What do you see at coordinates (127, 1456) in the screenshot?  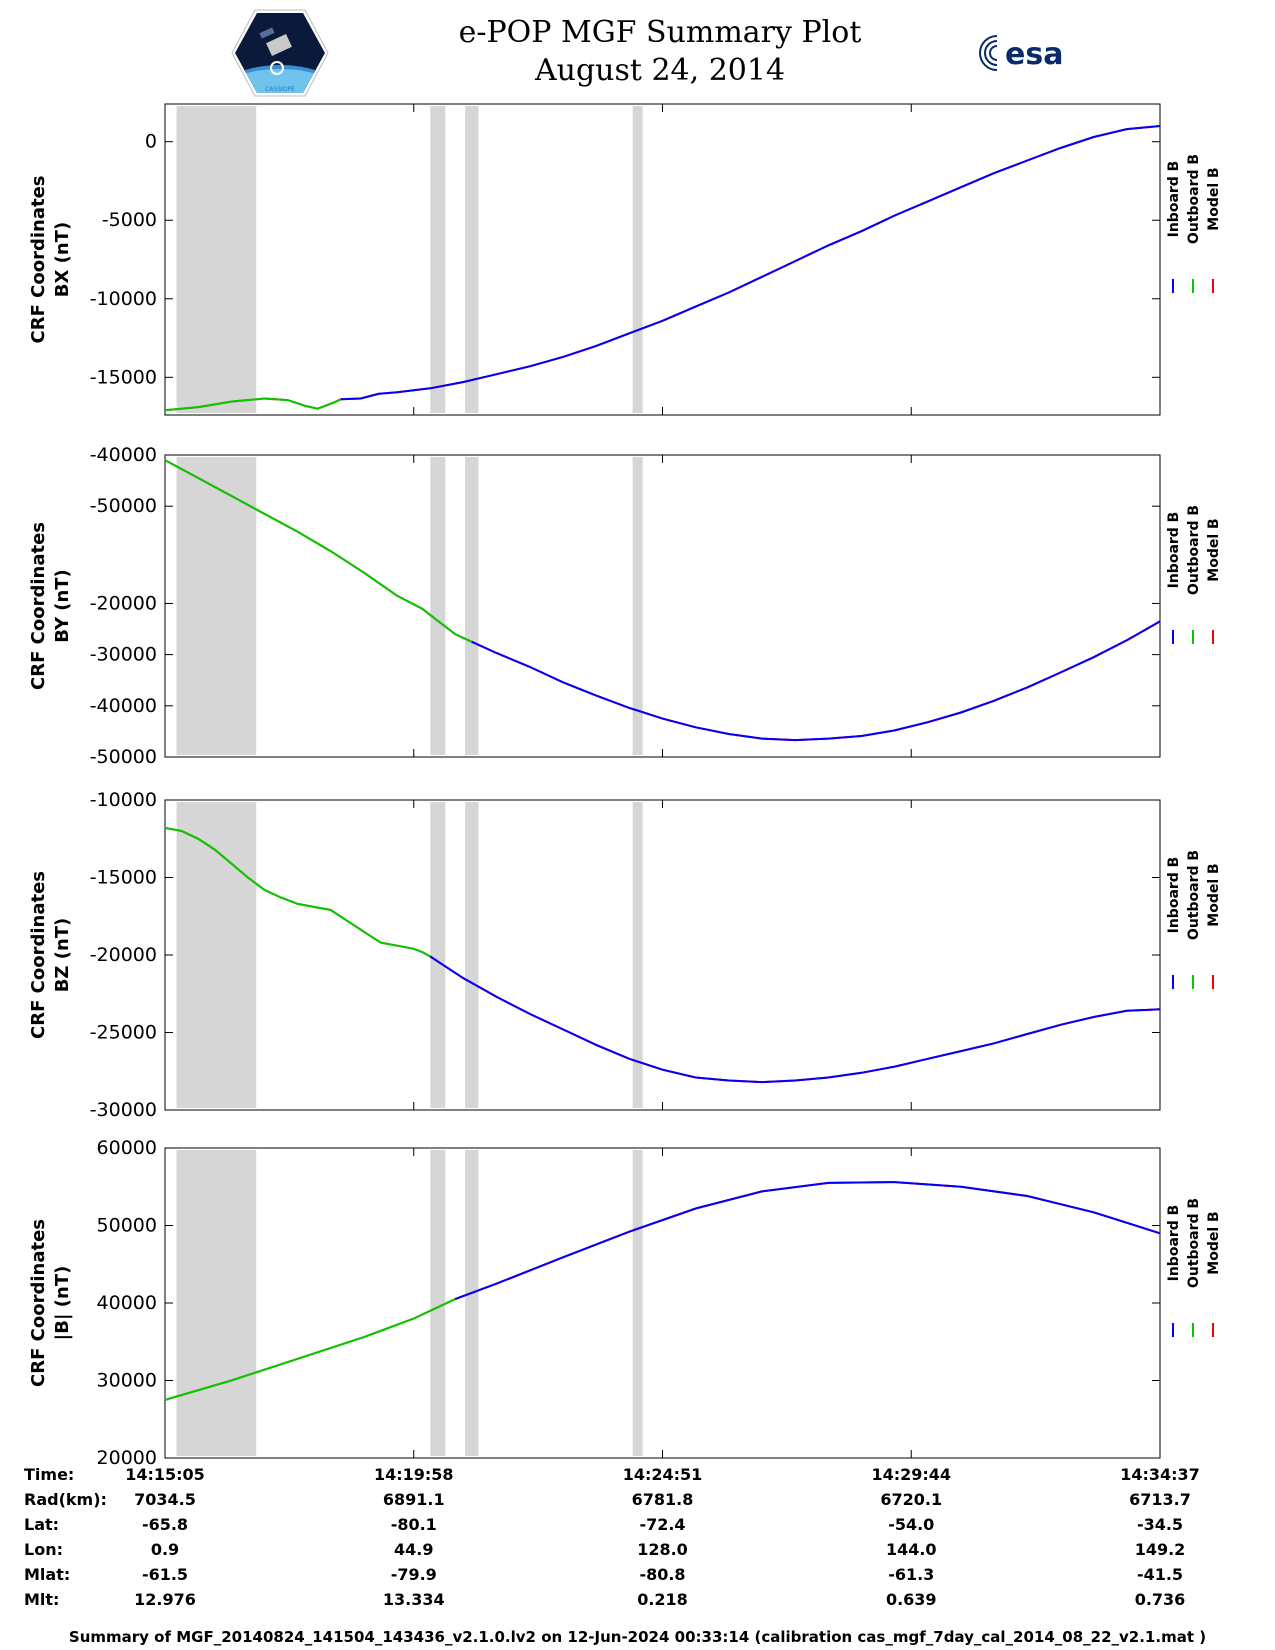 I see `y-tick-label: 20000` at bounding box center [127, 1456].